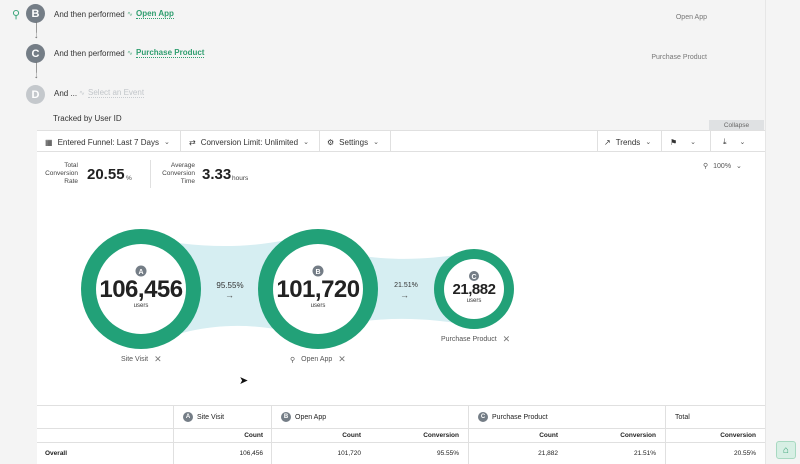  What do you see at coordinates (331, 142) in the screenshot?
I see `gear-icon: ⚙` at bounding box center [331, 142].